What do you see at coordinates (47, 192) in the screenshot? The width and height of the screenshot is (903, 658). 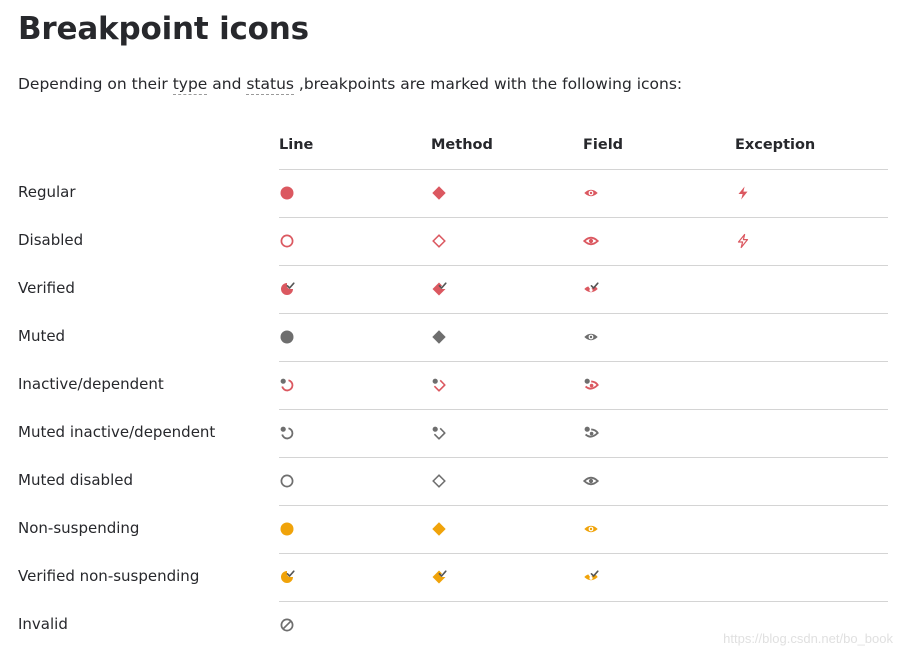 I see `row-label: Regular` at bounding box center [47, 192].